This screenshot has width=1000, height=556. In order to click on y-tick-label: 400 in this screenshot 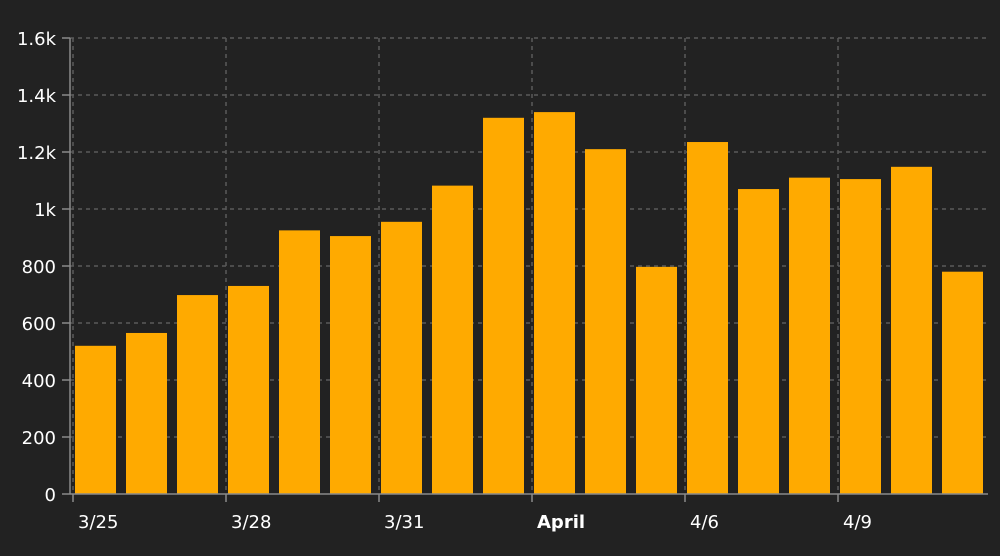, I will do `click(39, 381)`.